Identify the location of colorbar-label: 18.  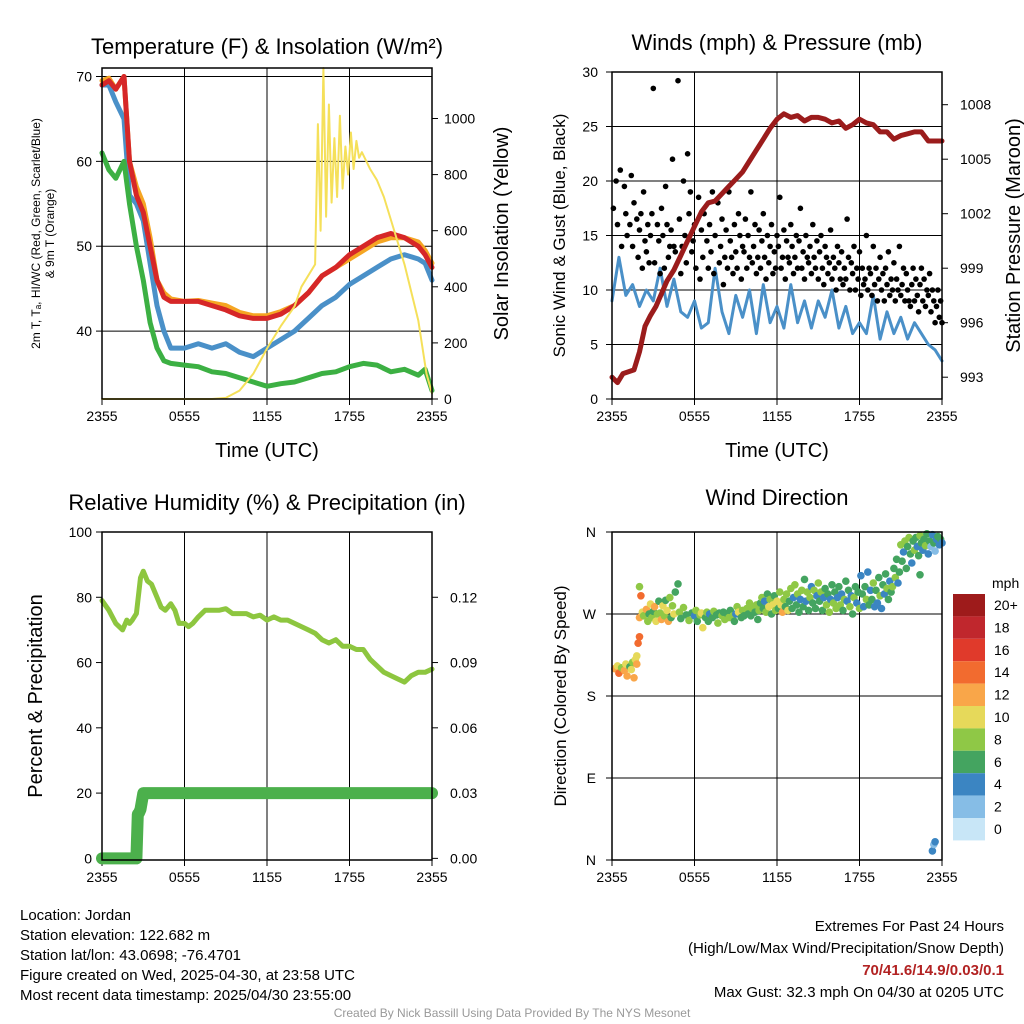
(1002, 627).